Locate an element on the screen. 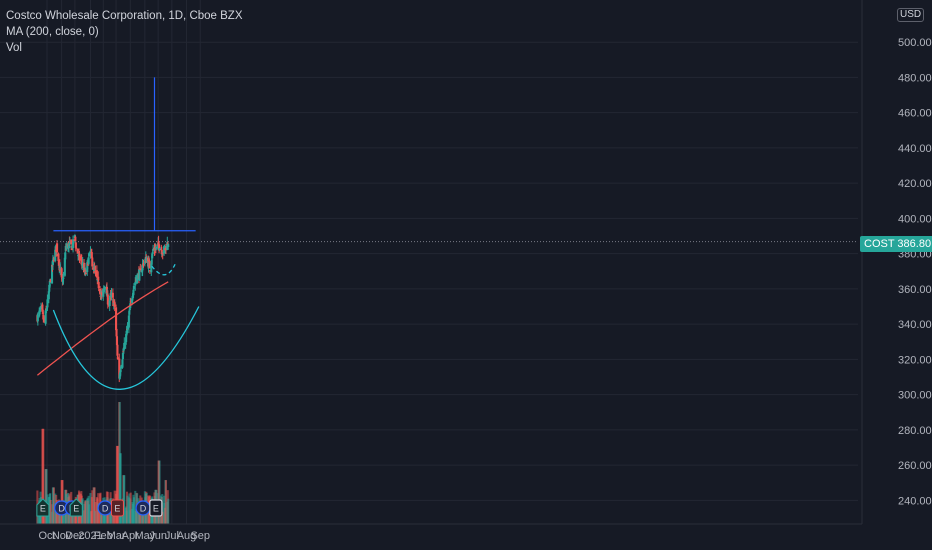 The height and width of the screenshot is (550, 932). price-tick-label: 340.00 is located at coordinates (915, 325).